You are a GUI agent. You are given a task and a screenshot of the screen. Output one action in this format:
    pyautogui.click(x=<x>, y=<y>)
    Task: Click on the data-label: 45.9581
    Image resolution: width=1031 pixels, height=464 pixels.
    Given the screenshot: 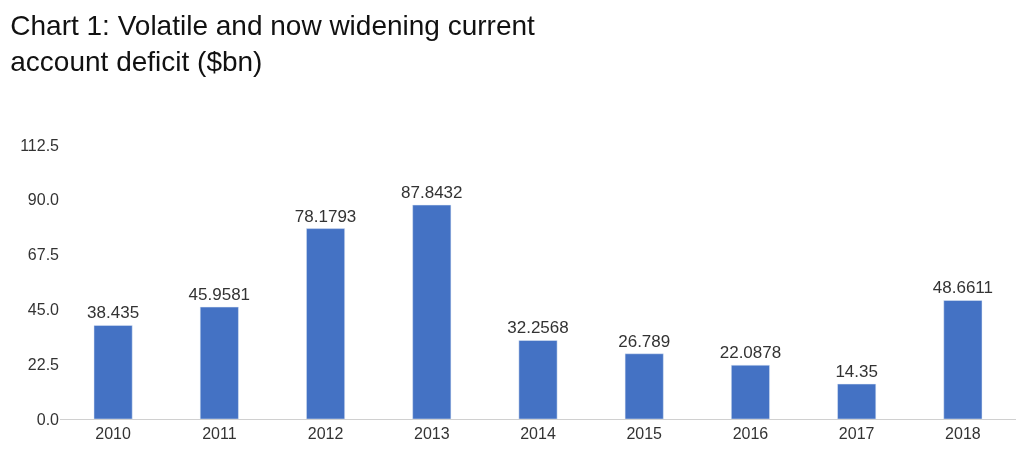 What is the action you would take?
    pyautogui.click(x=219, y=295)
    